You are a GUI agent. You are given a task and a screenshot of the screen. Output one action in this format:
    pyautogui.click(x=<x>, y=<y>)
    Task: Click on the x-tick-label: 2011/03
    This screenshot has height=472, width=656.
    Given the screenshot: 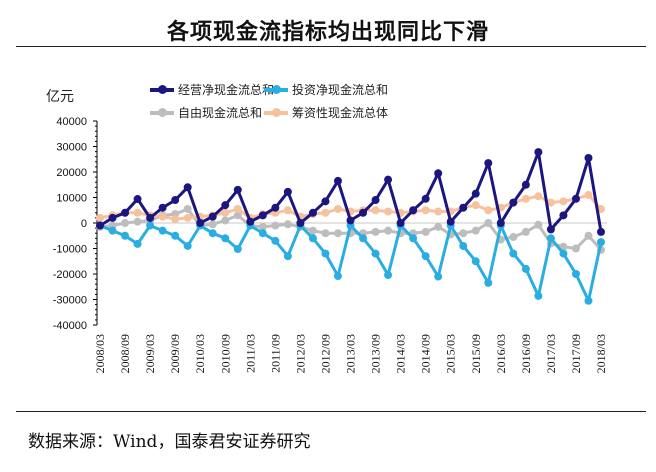 What is the action you would take?
    pyautogui.click(x=250, y=353)
    